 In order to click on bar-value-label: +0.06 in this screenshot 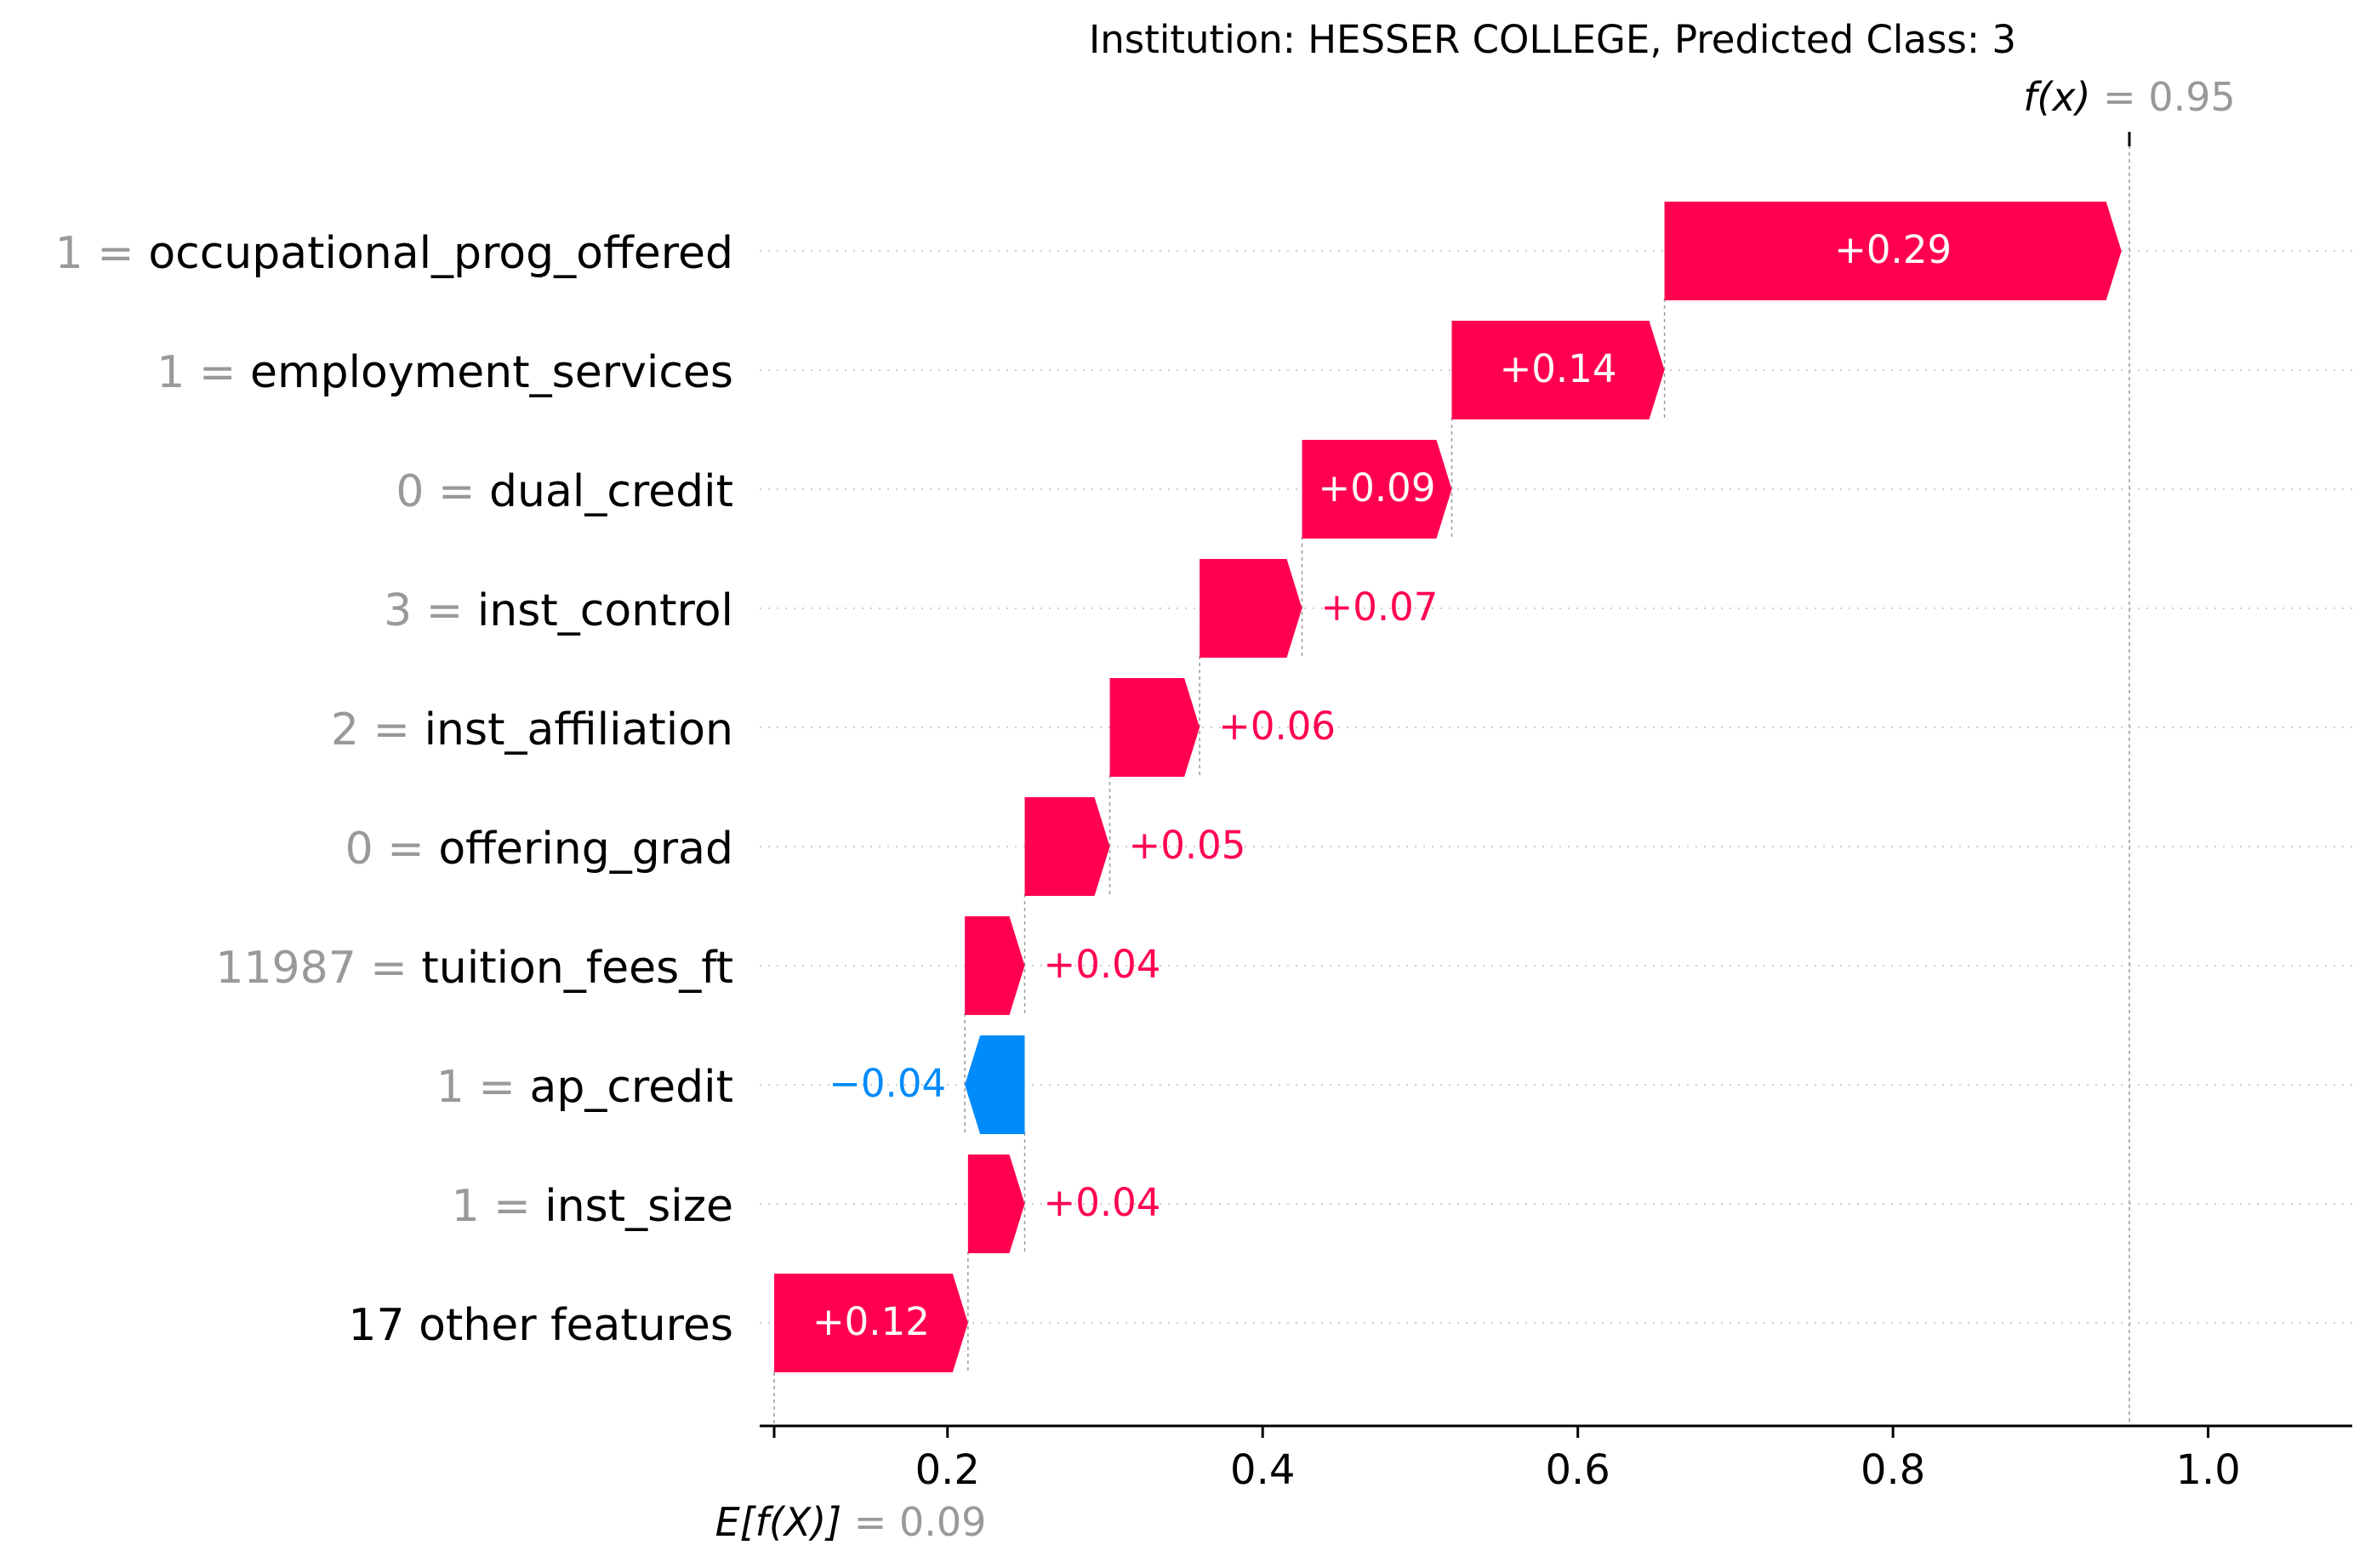, I will do `click(1277, 726)`.